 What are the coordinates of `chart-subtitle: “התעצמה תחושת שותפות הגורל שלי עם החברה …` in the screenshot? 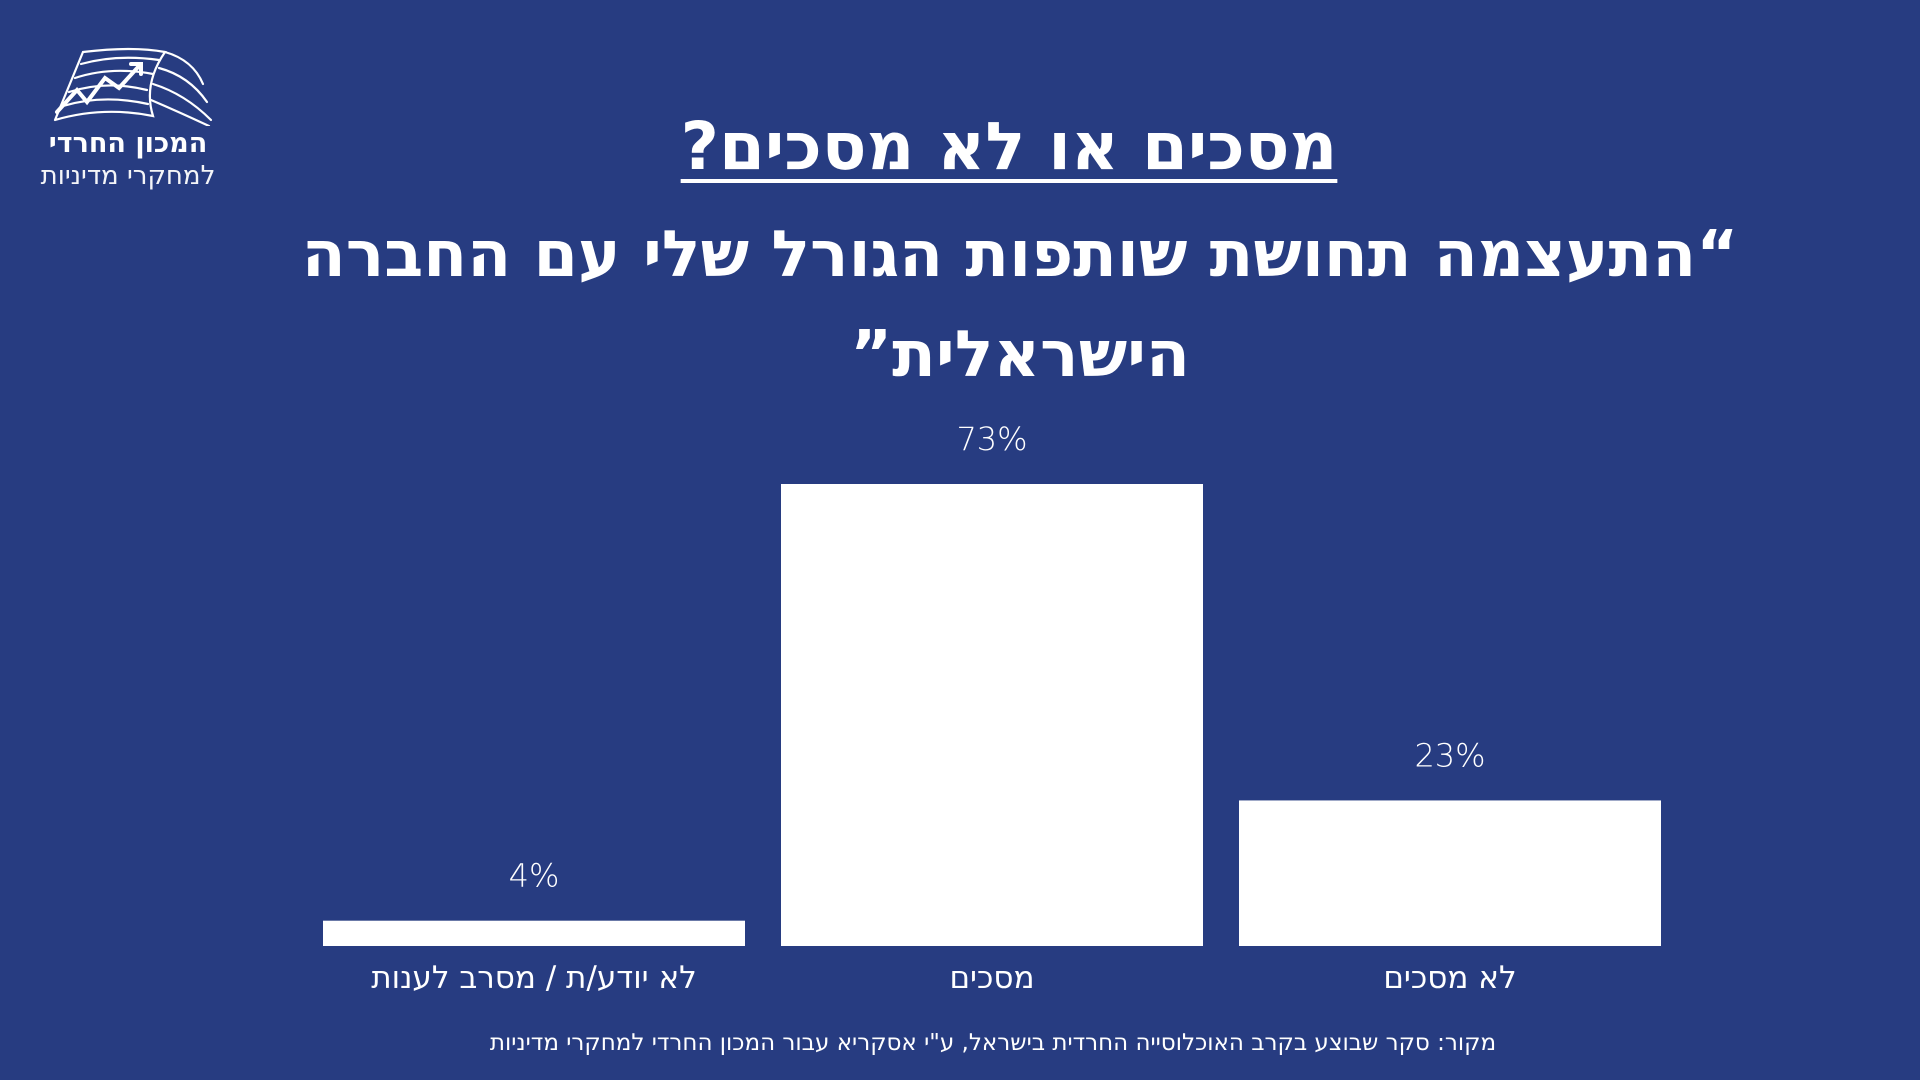 It's located at (1020, 305).